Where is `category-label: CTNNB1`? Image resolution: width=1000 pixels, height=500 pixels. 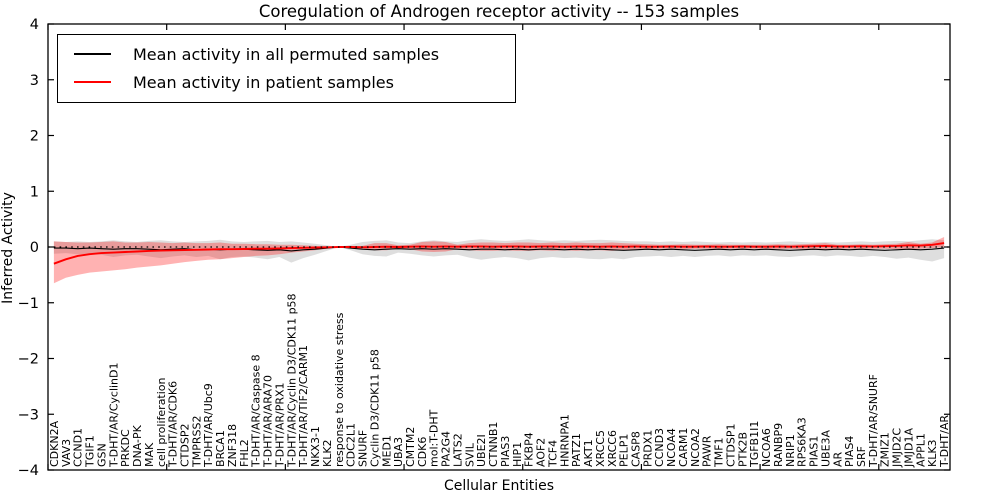
category-label: CTNNB1 is located at coordinates (493, 444).